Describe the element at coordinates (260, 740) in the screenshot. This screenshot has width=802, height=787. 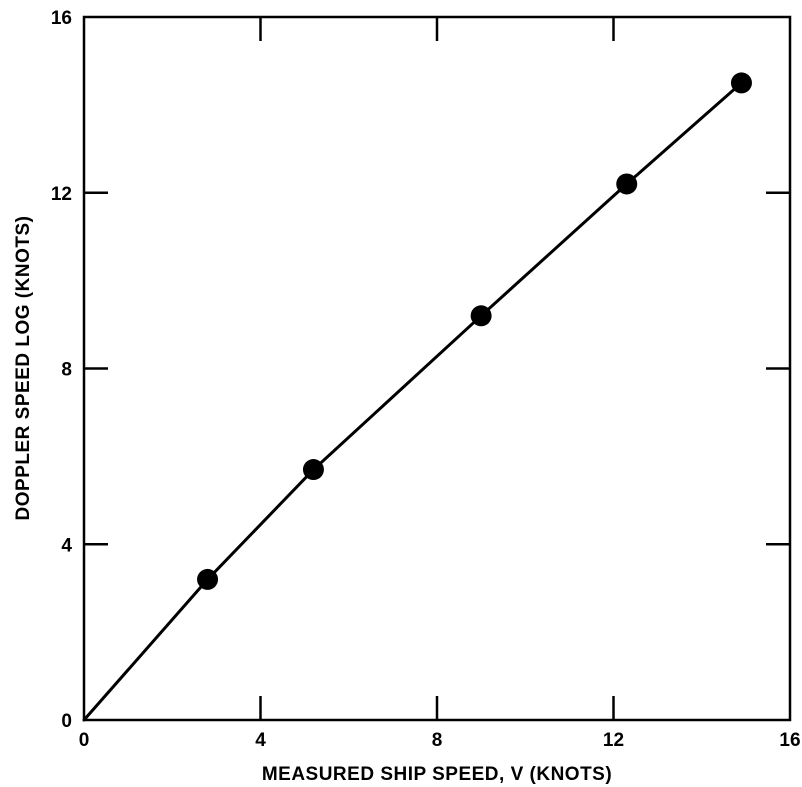
I see `x-tick-label: 4` at that location.